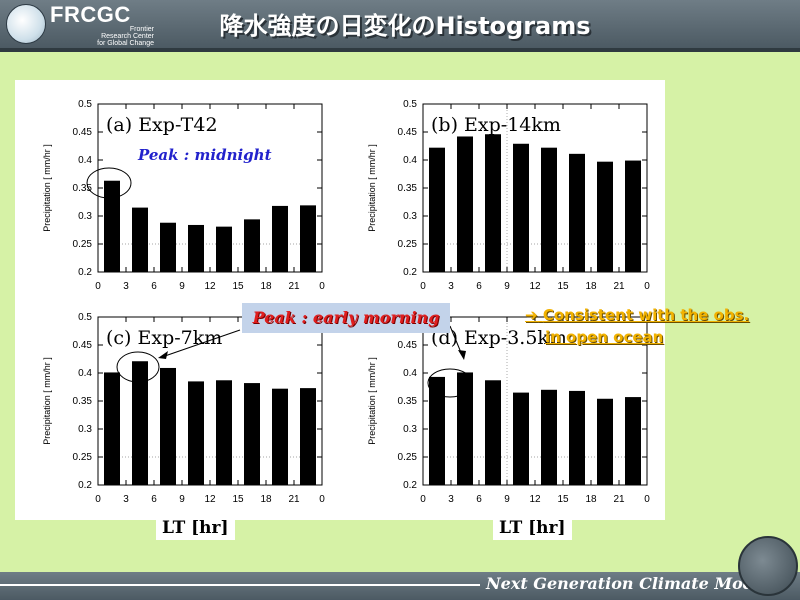 This screenshot has width=800, height=600. What do you see at coordinates (405, 26) in the screenshot?
I see `slide-title: 降水強度の日変化のHistograms` at bounding box center [405, 26].